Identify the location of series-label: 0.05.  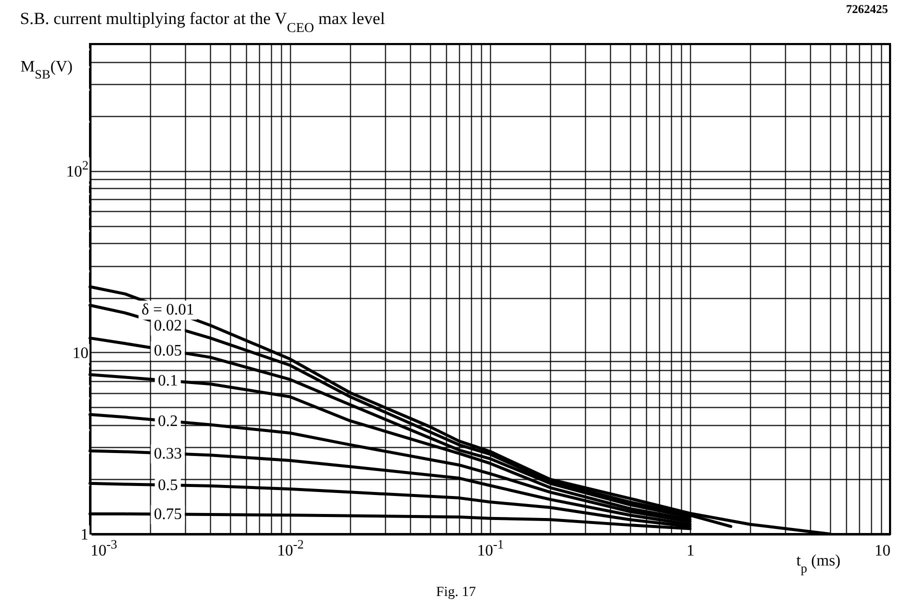
(168, 351).